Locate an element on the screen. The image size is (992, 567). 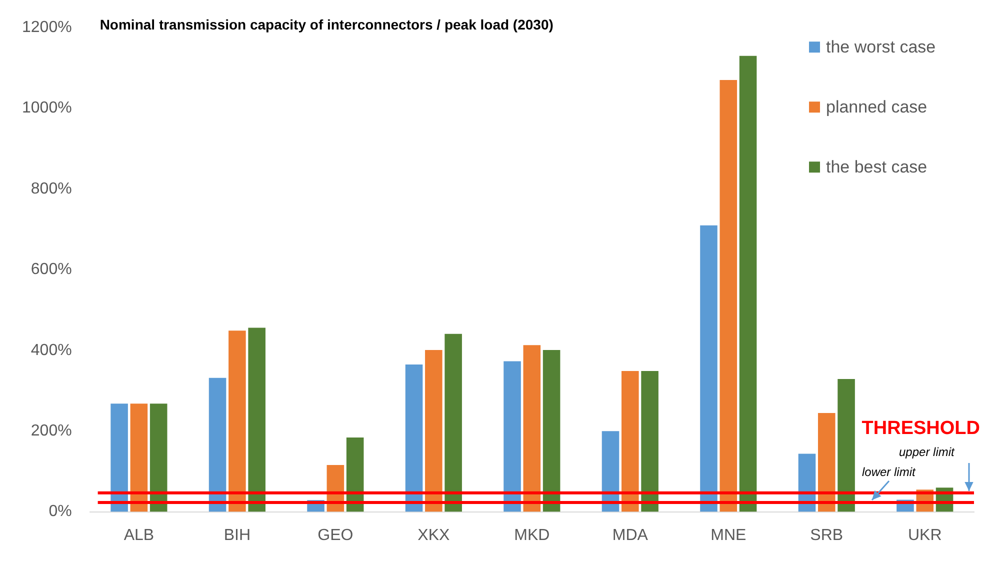
x-tick-label: MKD is located at coordinates (532, 535).